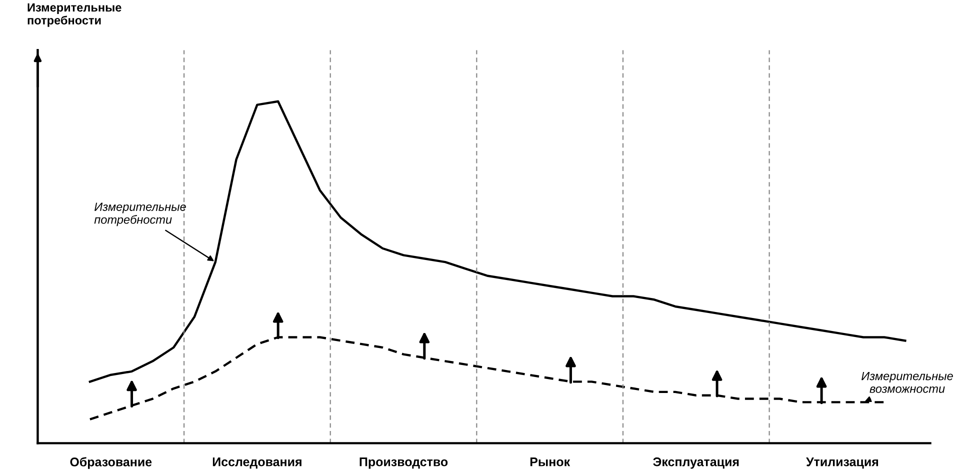  I want to click on x-tick-label: Производство, so click(404, 463).